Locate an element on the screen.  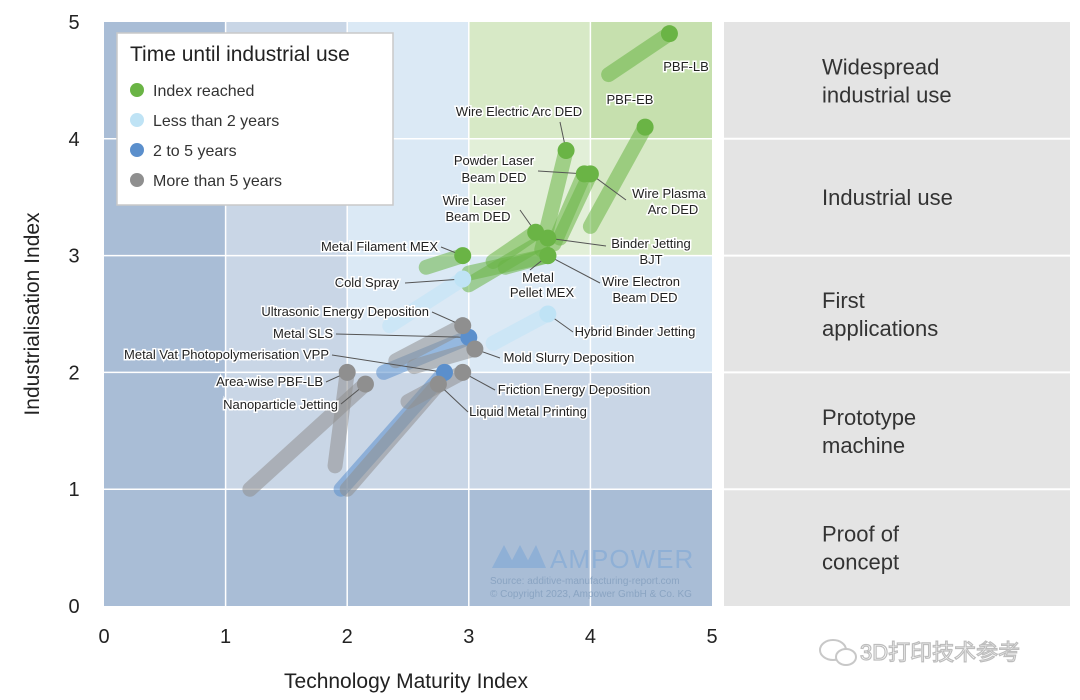
point-label: Ultrasonic Energy Deposition is located at coordinates (345, 311).